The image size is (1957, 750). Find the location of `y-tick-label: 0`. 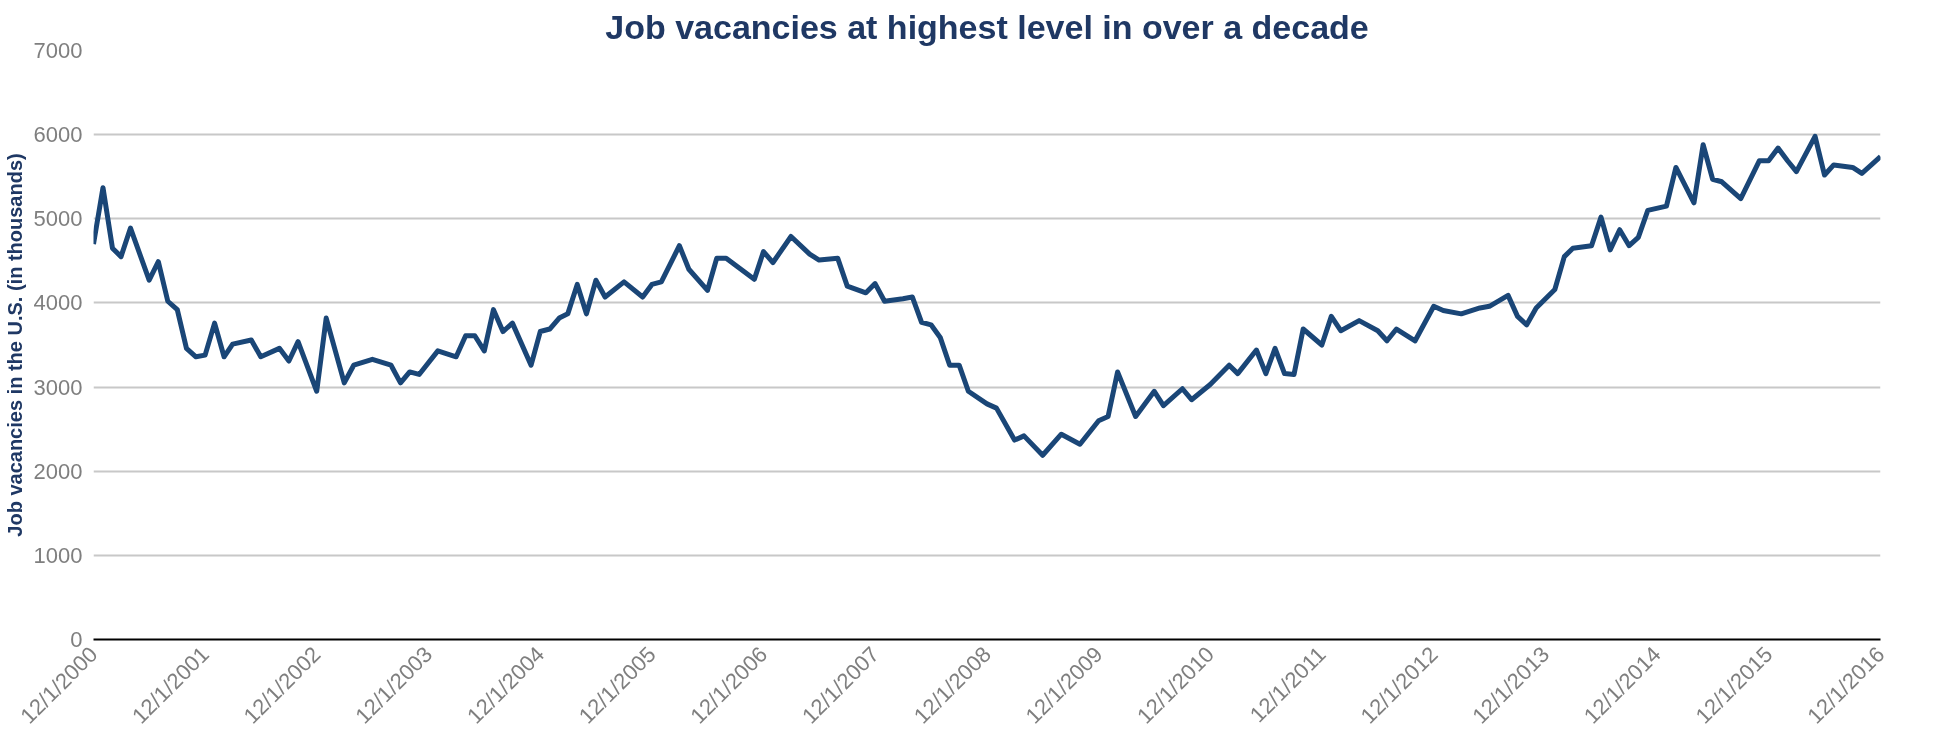

y-tick-label: 0 is located at coordinates (76, 639).